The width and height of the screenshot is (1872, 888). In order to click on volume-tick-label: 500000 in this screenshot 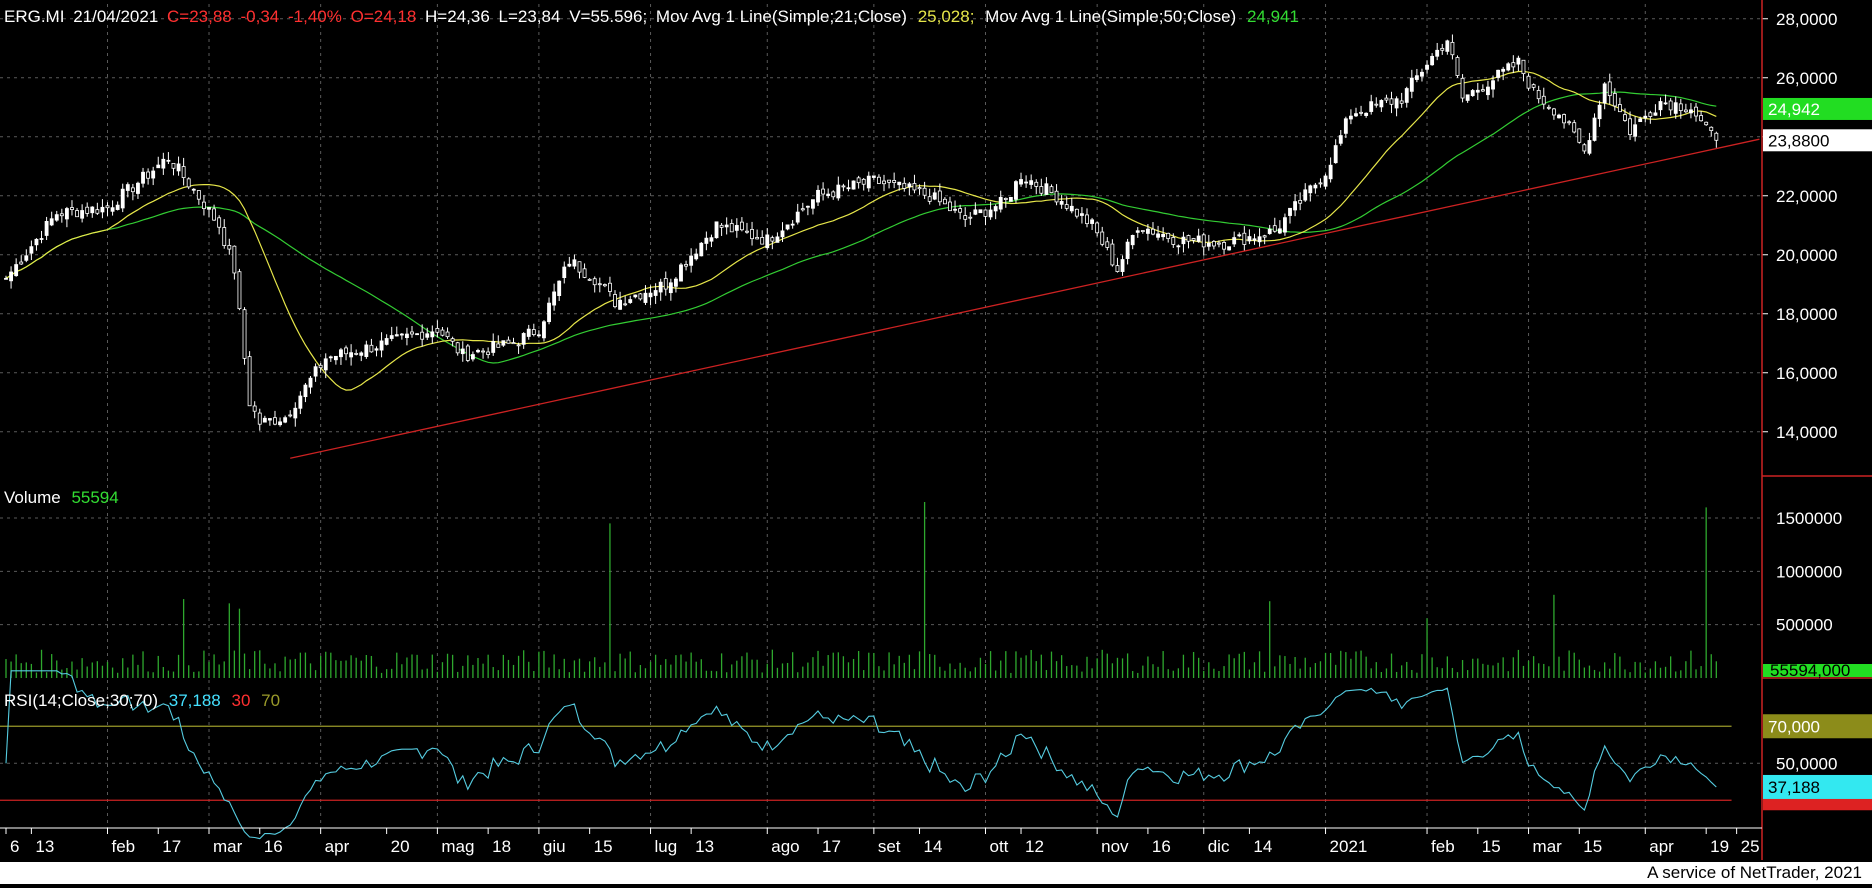, I will do `click(1804, 625)`.